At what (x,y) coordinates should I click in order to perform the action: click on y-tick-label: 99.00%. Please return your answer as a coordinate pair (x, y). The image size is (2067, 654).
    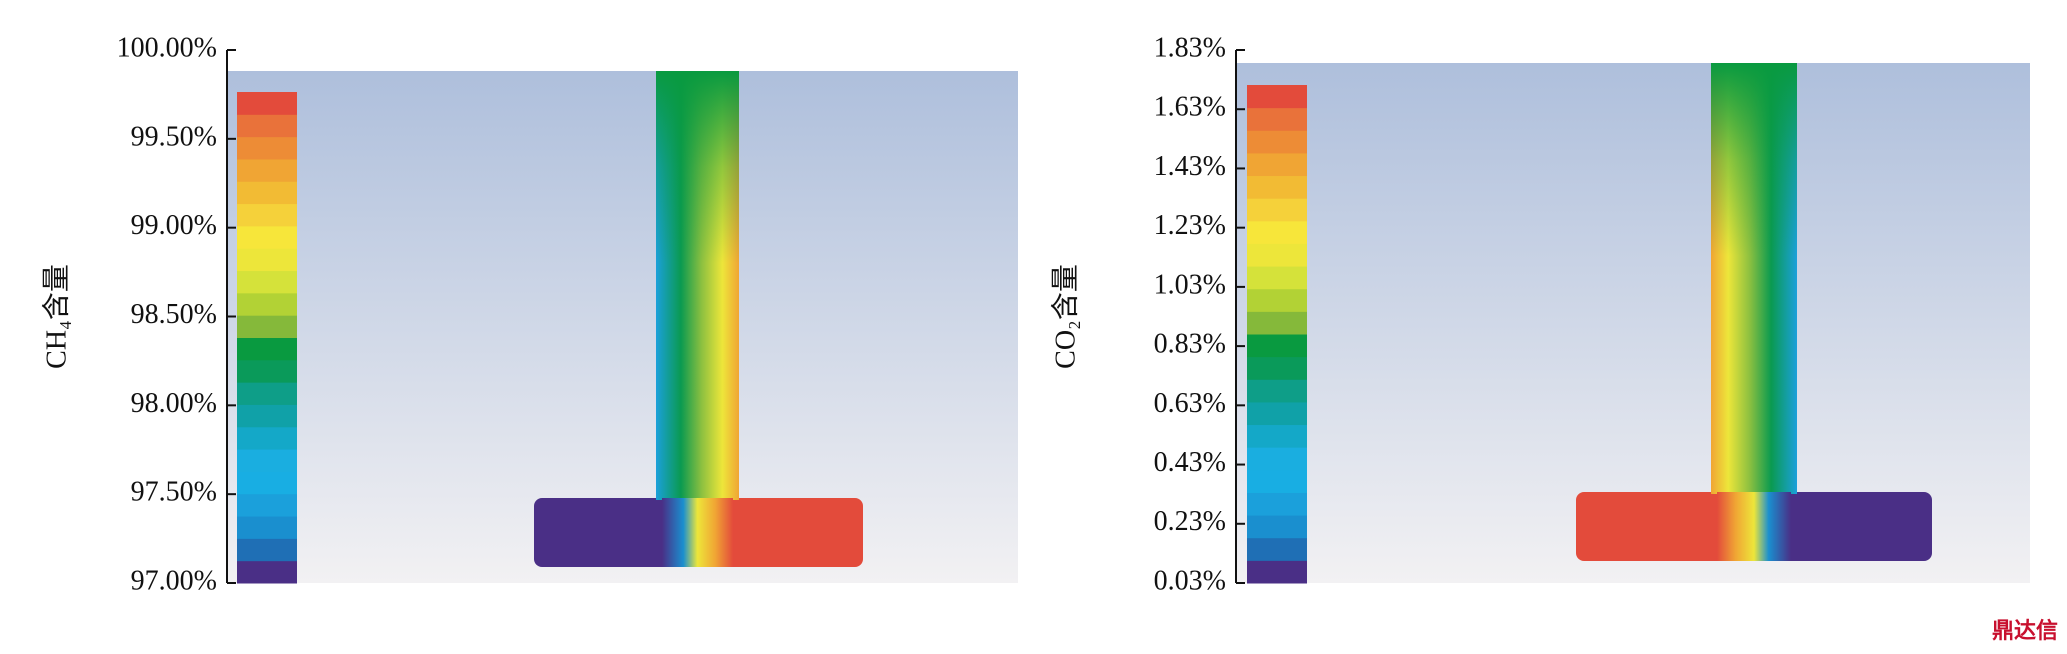
    Looking at the image, I should click on (174, 225).